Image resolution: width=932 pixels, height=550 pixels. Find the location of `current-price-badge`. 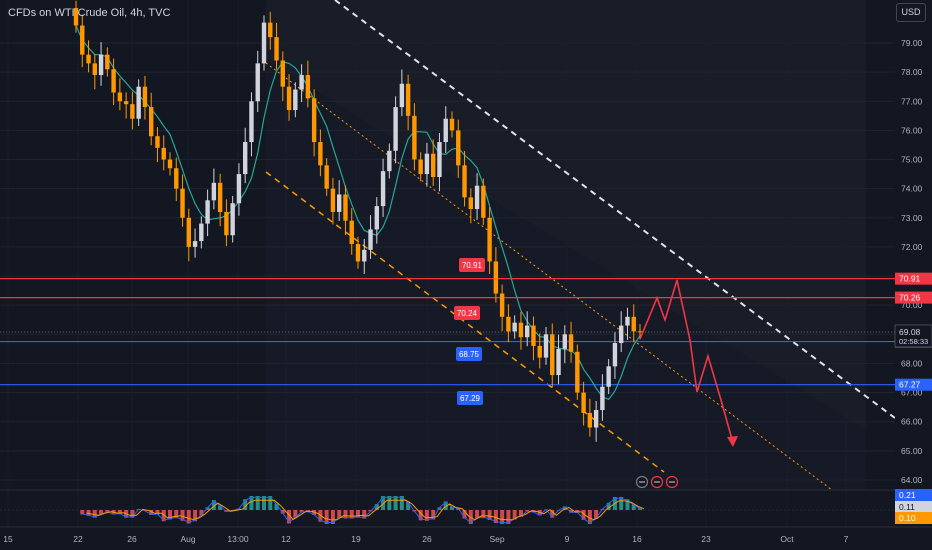

current-price-badge is located at coordinates (913, 336).